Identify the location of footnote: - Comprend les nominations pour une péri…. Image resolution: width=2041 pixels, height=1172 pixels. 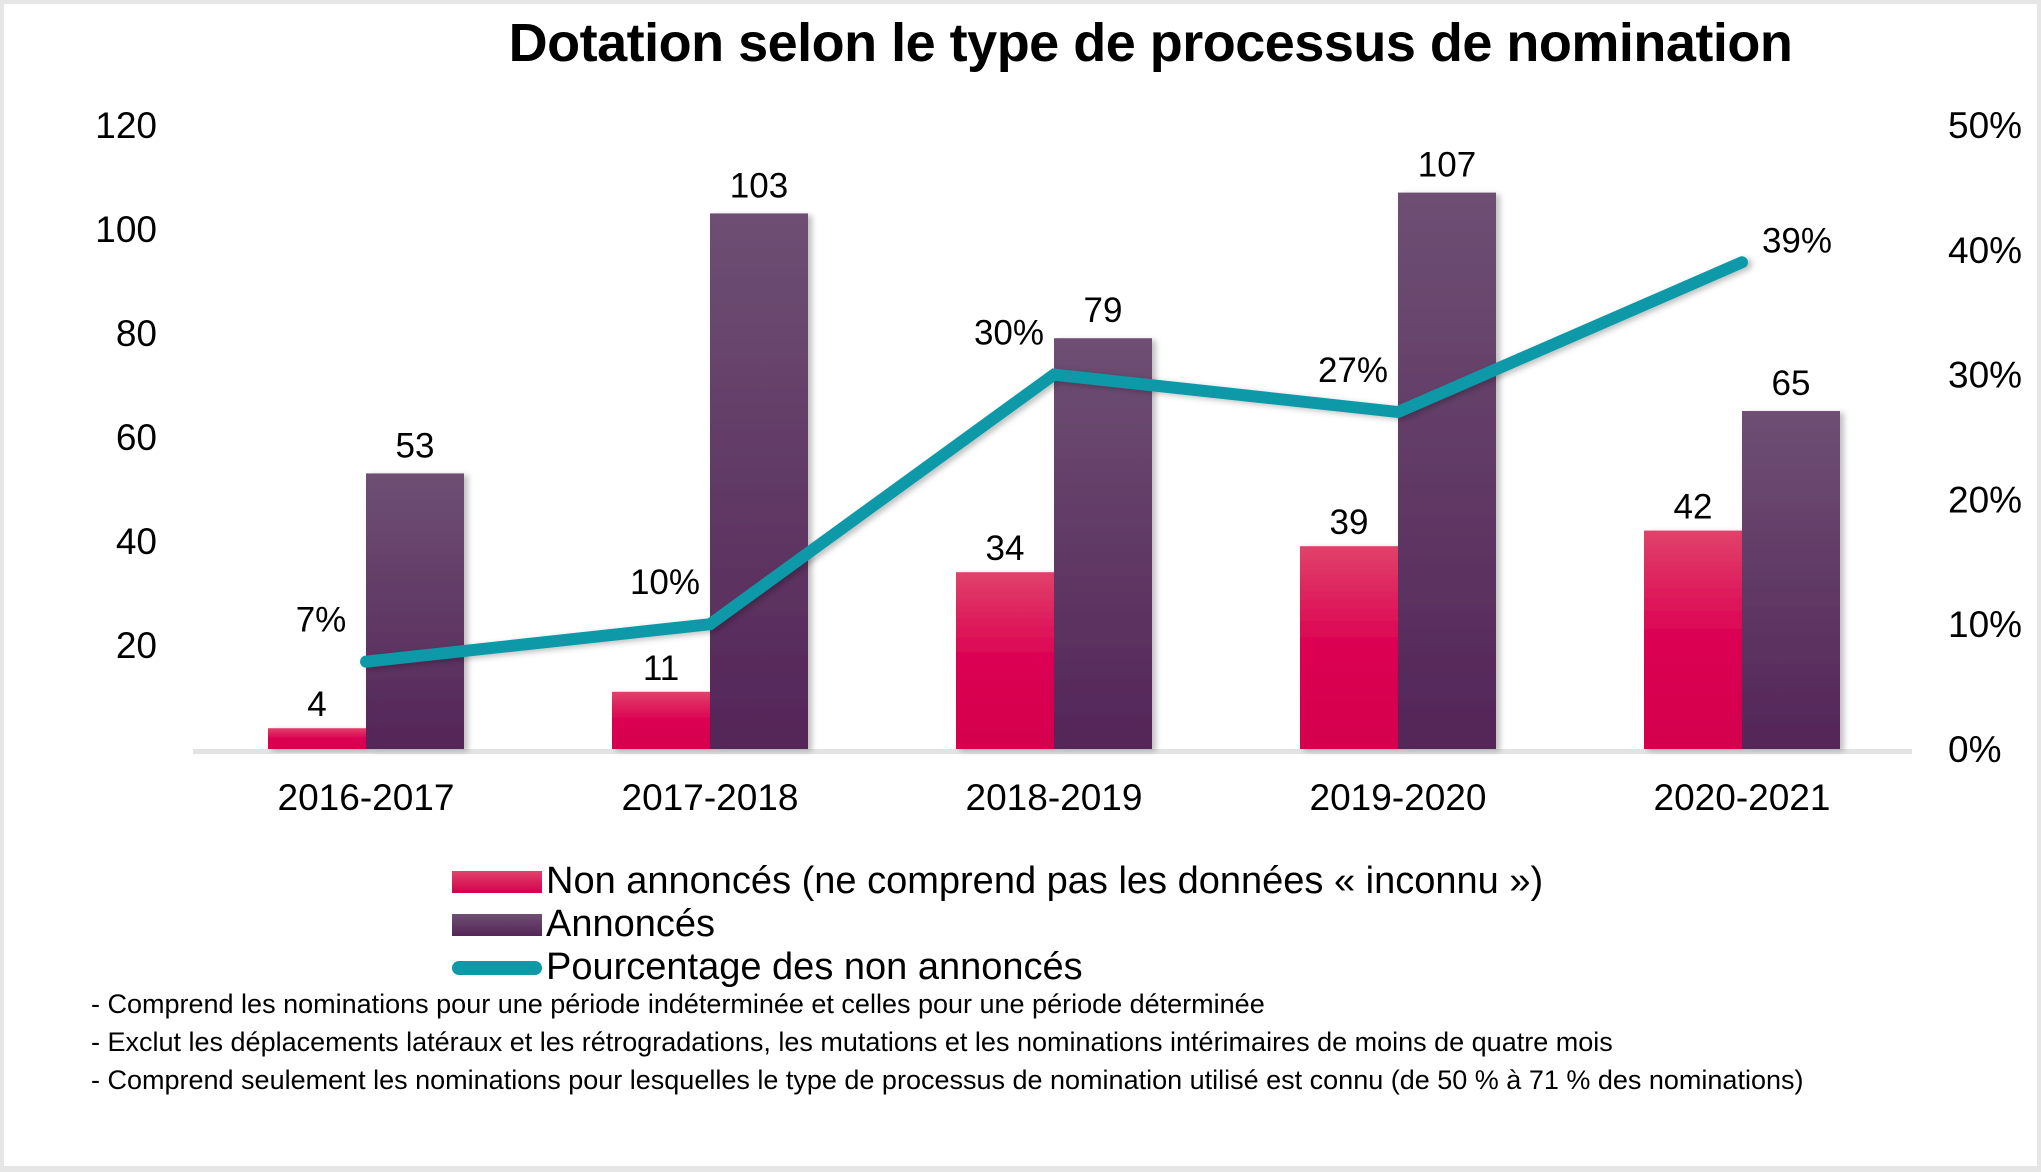
(678, 1004).